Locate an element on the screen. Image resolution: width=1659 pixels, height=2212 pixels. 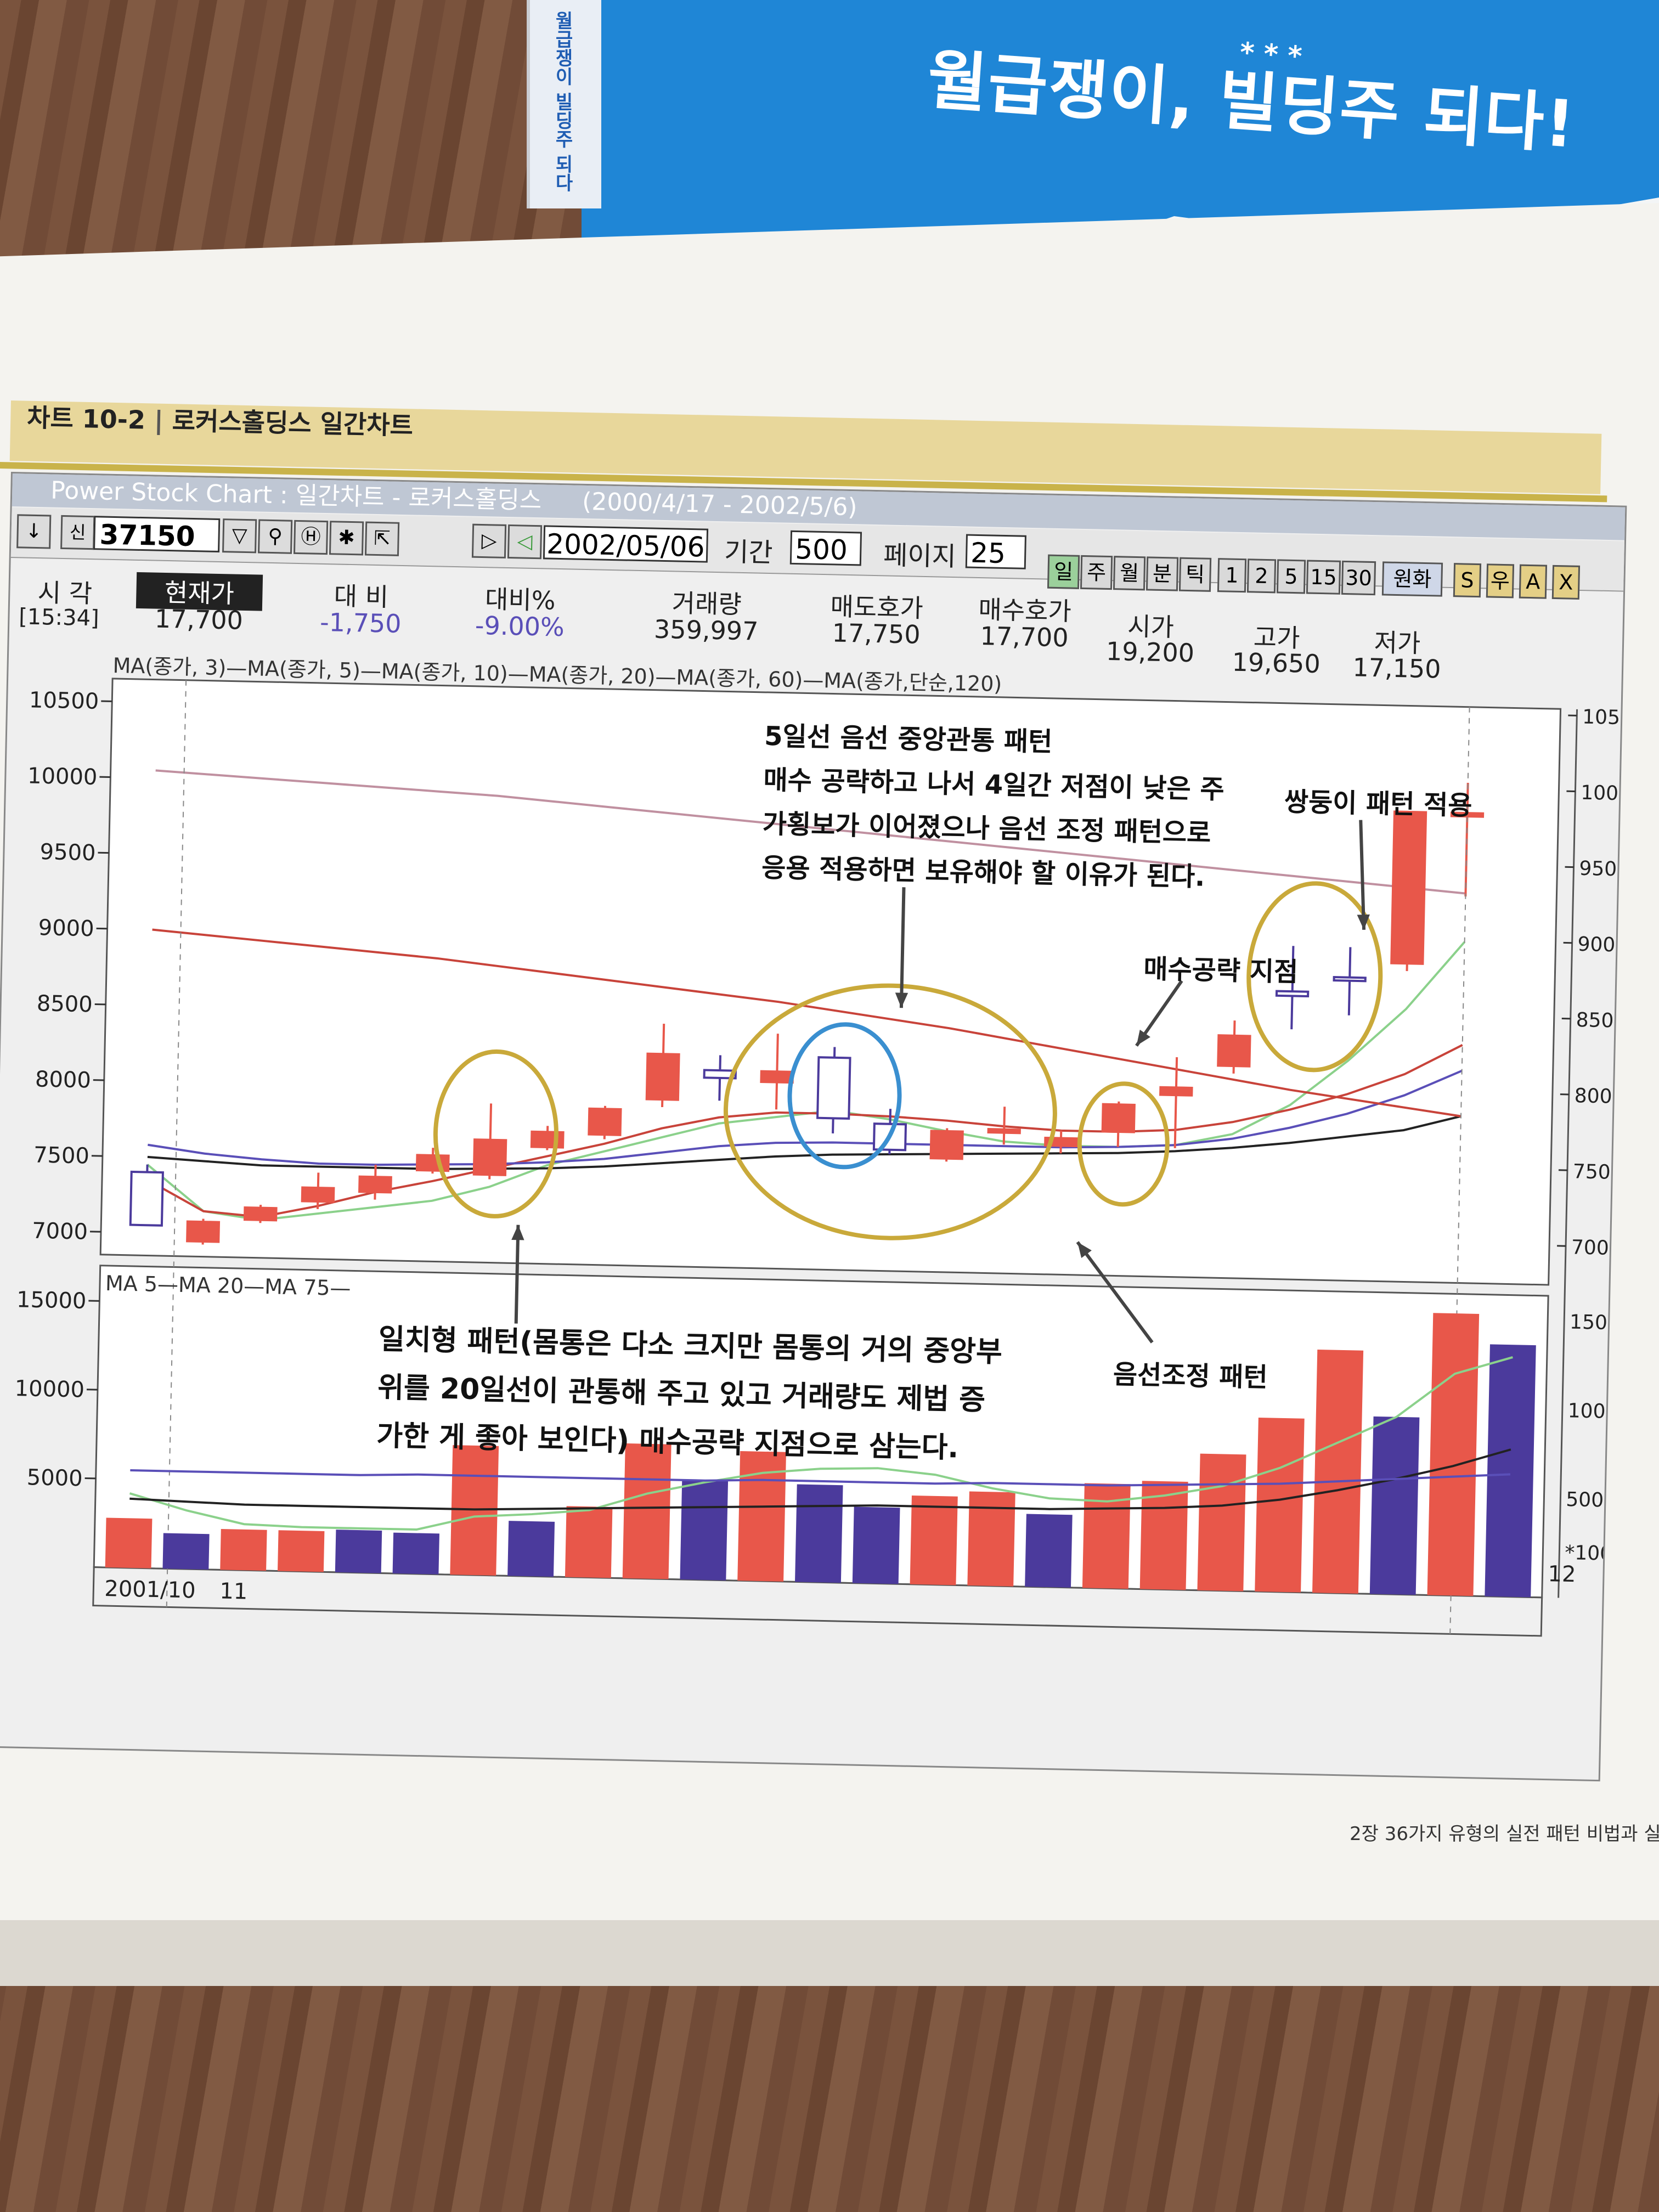
annotation-twin-pattern: 쌍둥이 패턴 적용 is located at coordinates (1378, 804).